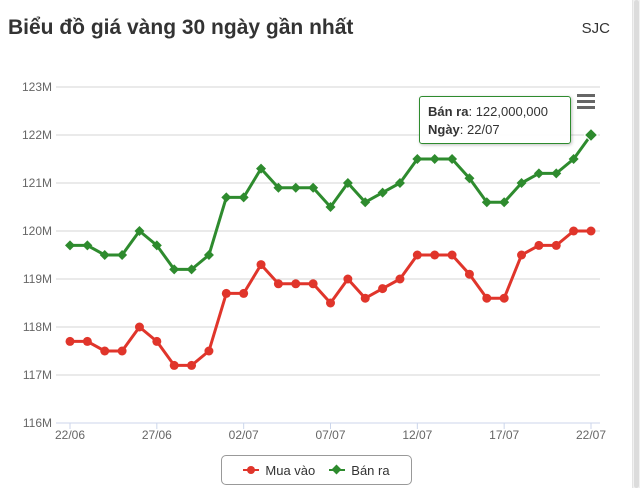  What do you see at coordinates (279, 470) in the screenshot?
I see `legend-item-buy: Mua vào` at bounding box center [279, 470].